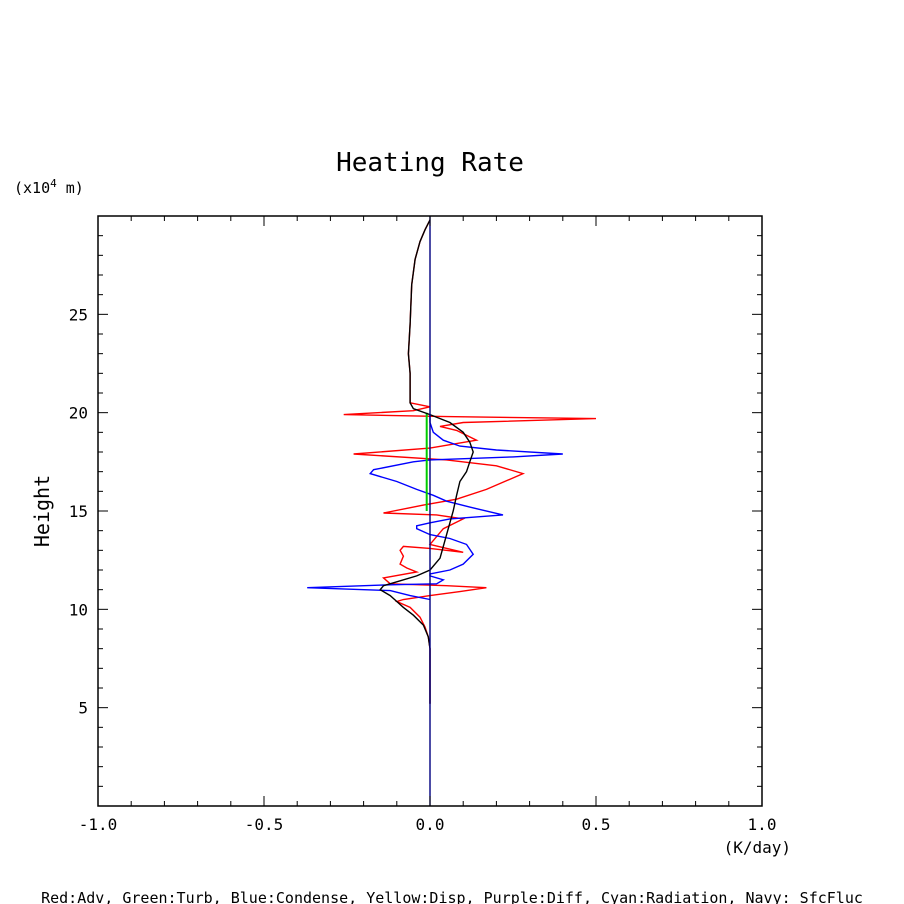 This screenshot has width=904, height=904. I want to click on y-tick-label: 10, so click(78, 609).